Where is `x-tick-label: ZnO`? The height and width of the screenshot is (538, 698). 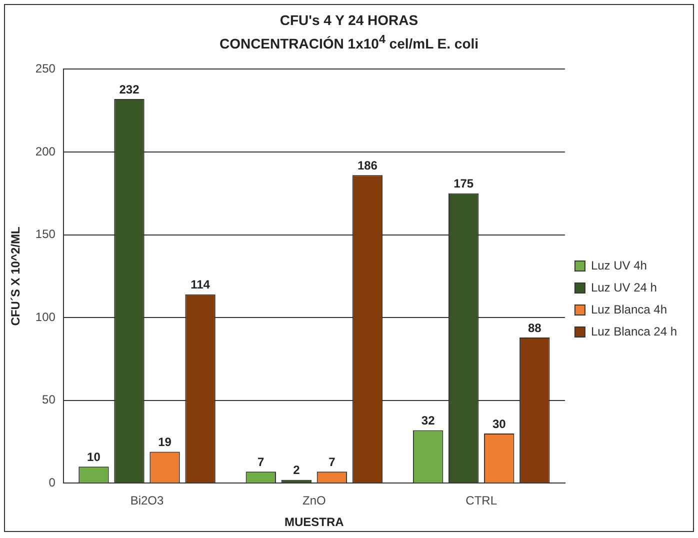
x-tick-label: ZnO is located at coordinates (314, 500).